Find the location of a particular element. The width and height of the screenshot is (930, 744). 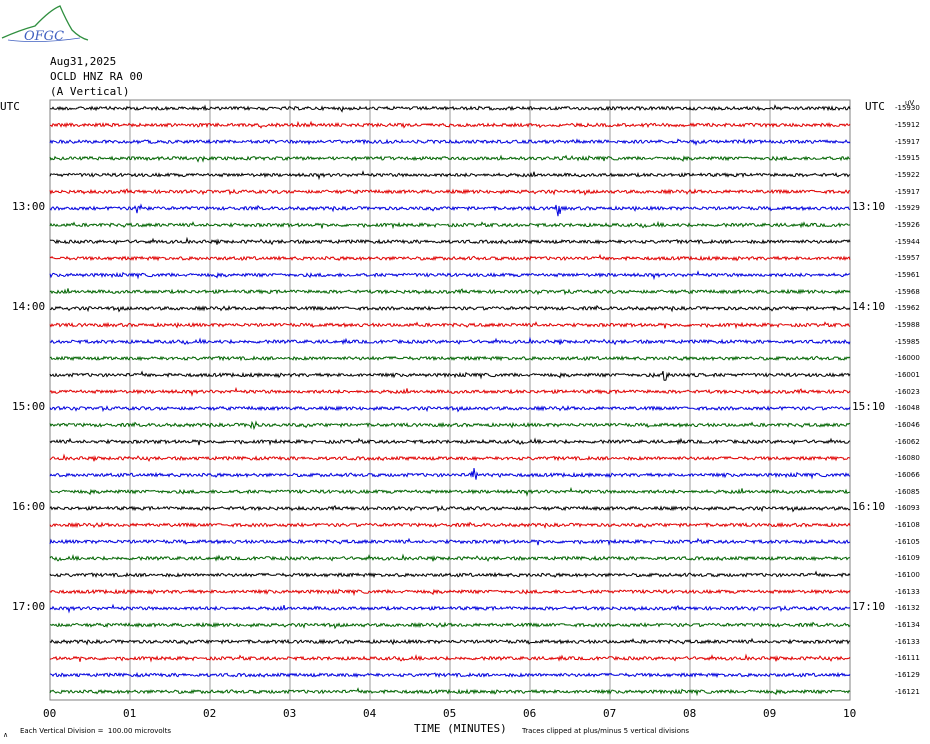

trace-offset-label: -16023 is located at coordinates (907, 391).